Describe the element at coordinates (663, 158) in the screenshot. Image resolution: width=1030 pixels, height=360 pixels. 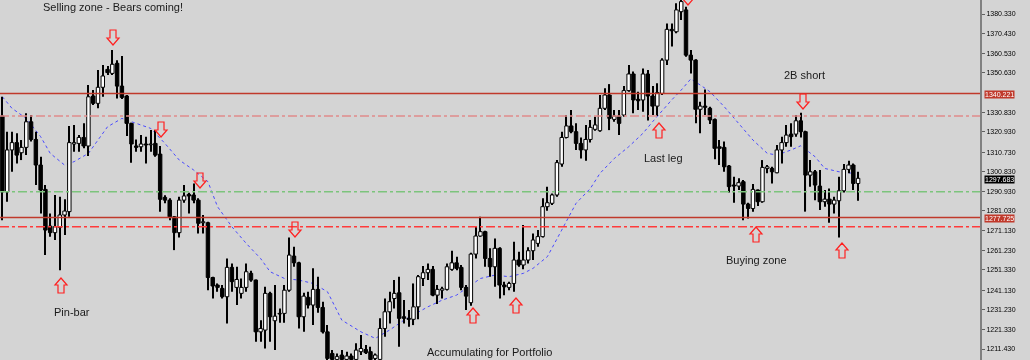
I see `annotation: Last leg` at that location.